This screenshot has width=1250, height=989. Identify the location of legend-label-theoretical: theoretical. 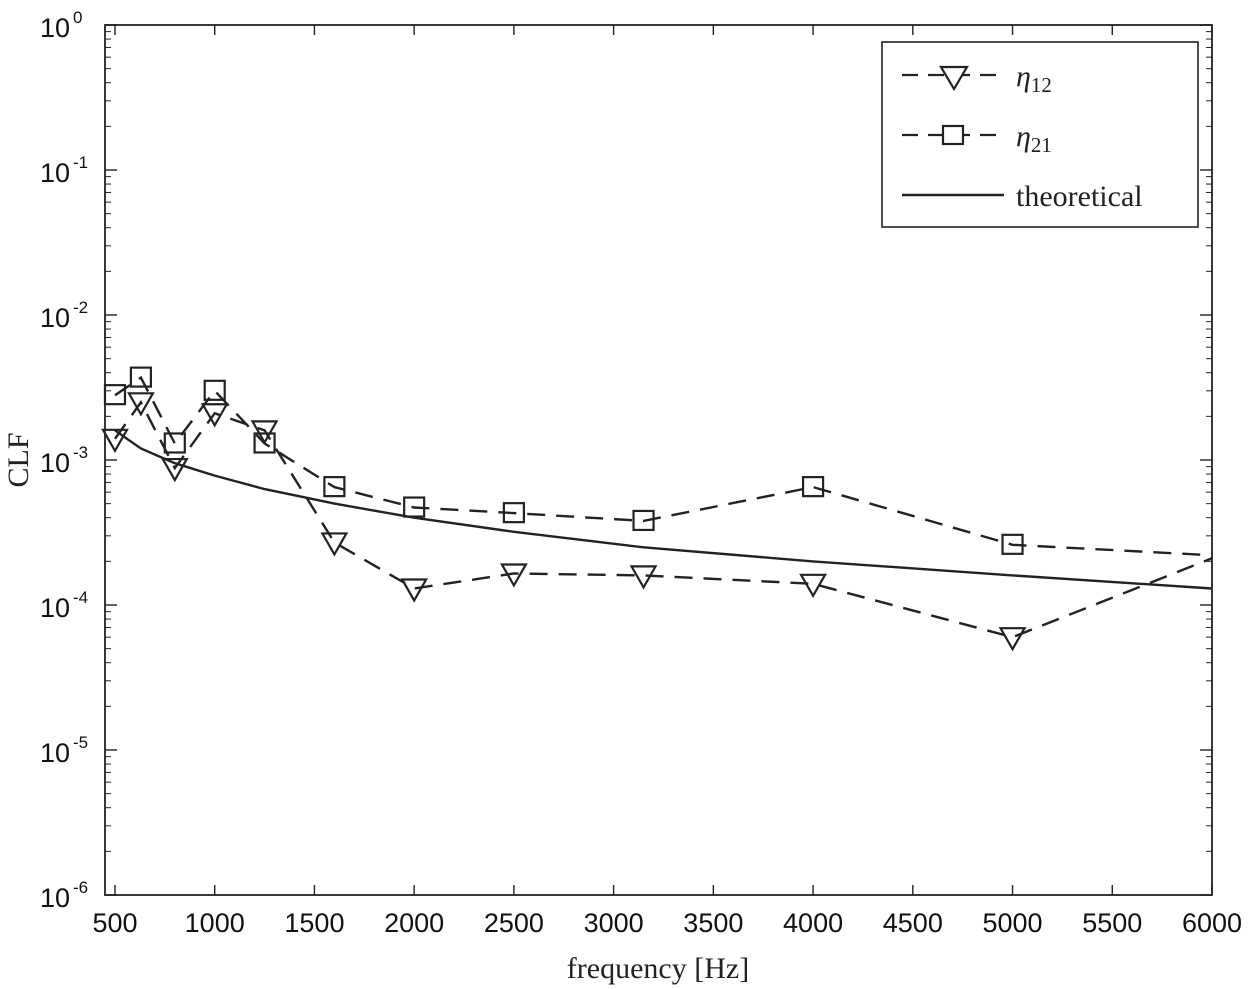
(1079, 196).